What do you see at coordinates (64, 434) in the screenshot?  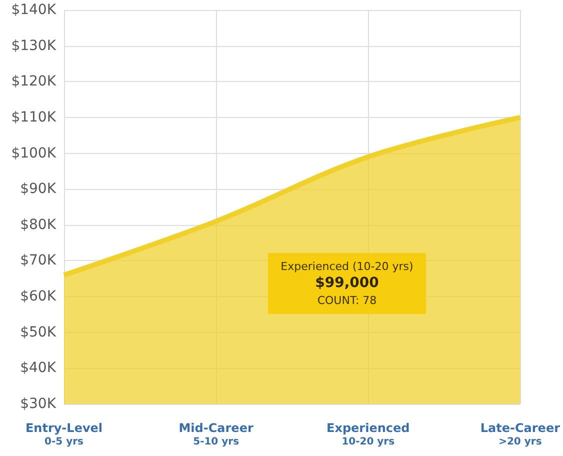 I see `x-tick-label: Entry-Level 0-5 yrs` at bounding box center [64, 434].